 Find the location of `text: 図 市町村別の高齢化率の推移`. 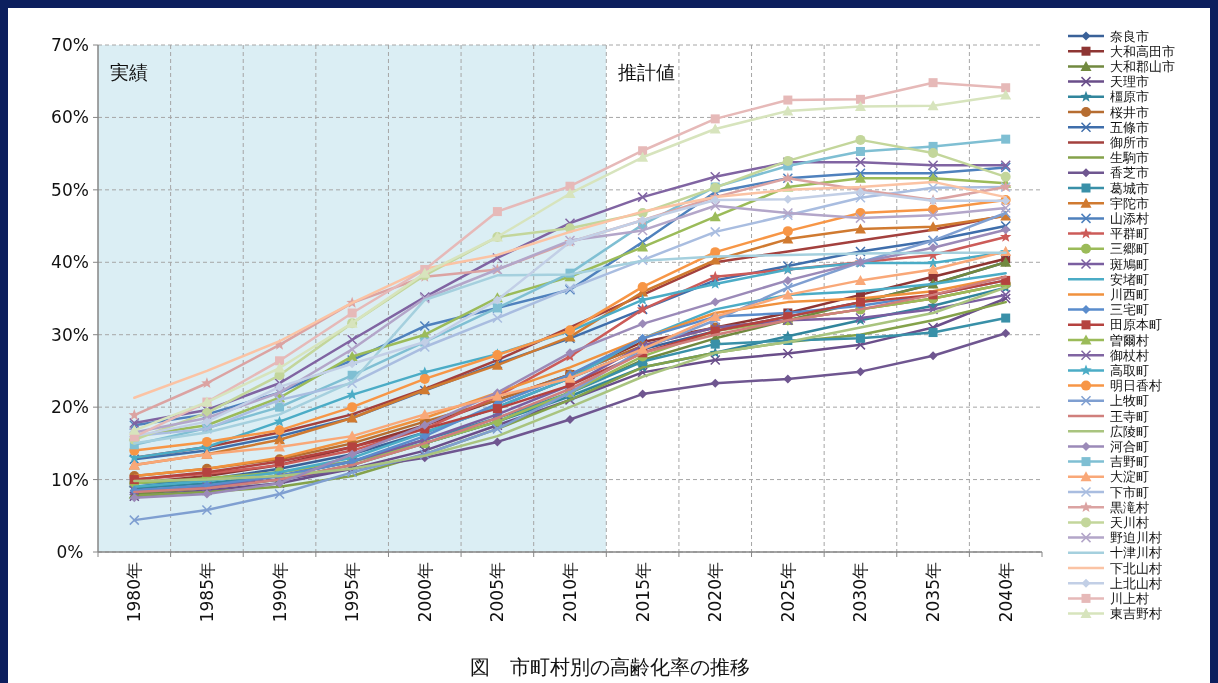

text: 図 市町村別の高齢化率の推移 is located at coordinates (610, 667).